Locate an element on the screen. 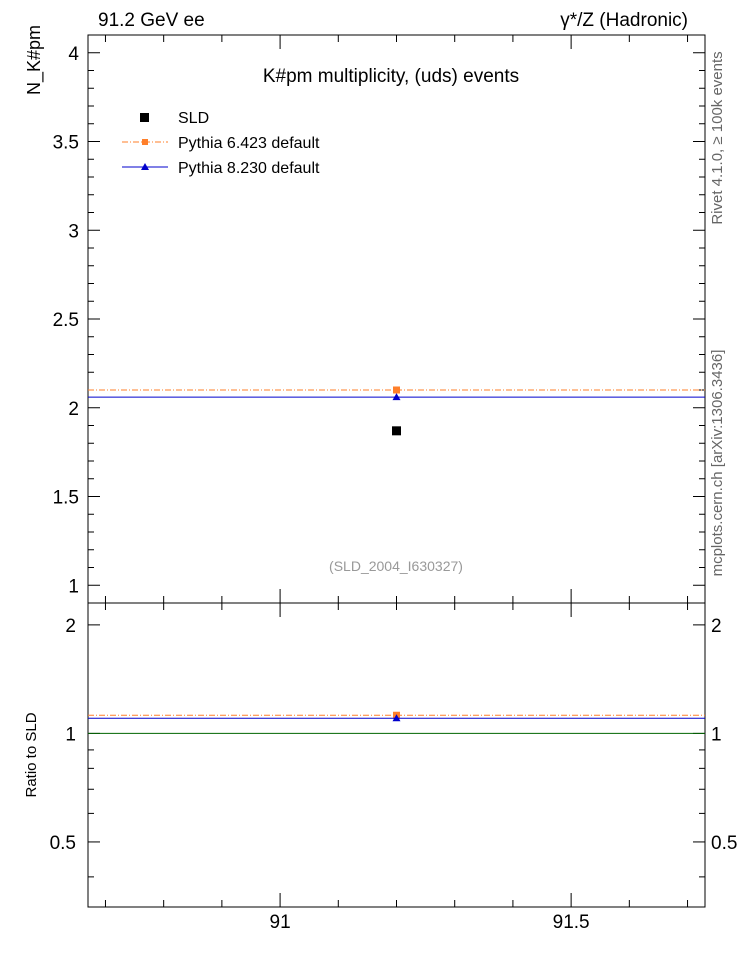 The width and height of the screenshot is (746, 972). legend-marker-sld is located at coordinates (144, 117).